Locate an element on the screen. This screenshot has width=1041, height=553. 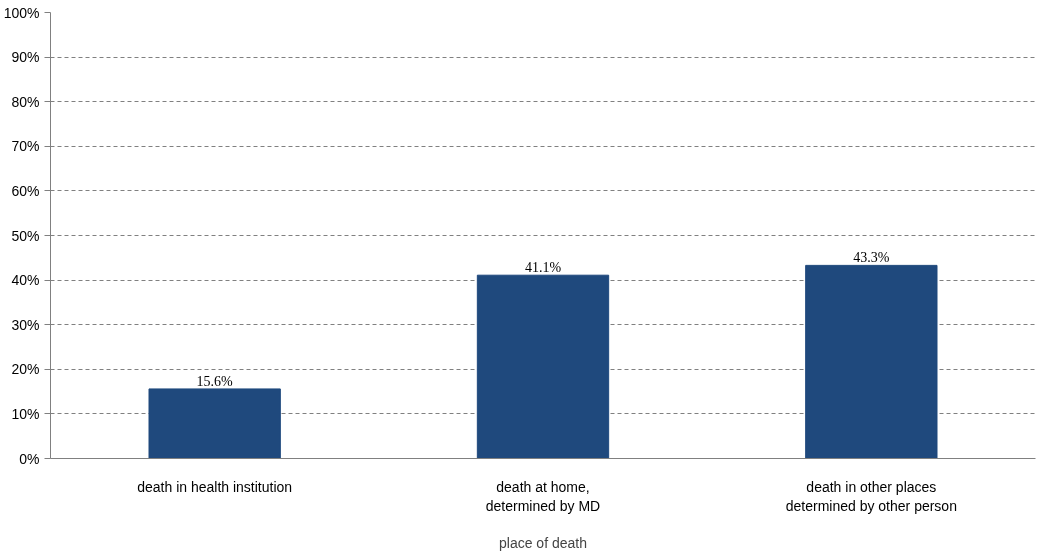
y-tick-label: 0% is located at coordinates (29, 458).